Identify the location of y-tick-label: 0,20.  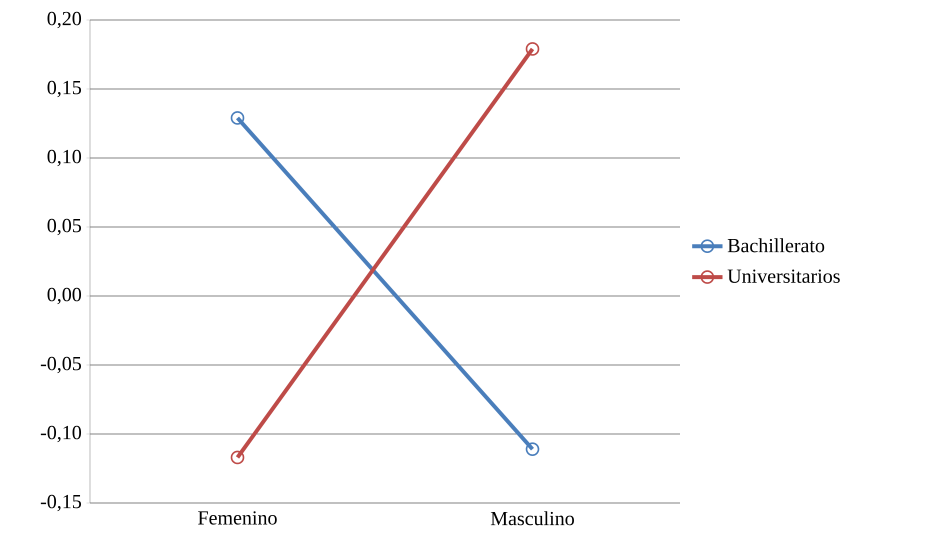
(65, 20).